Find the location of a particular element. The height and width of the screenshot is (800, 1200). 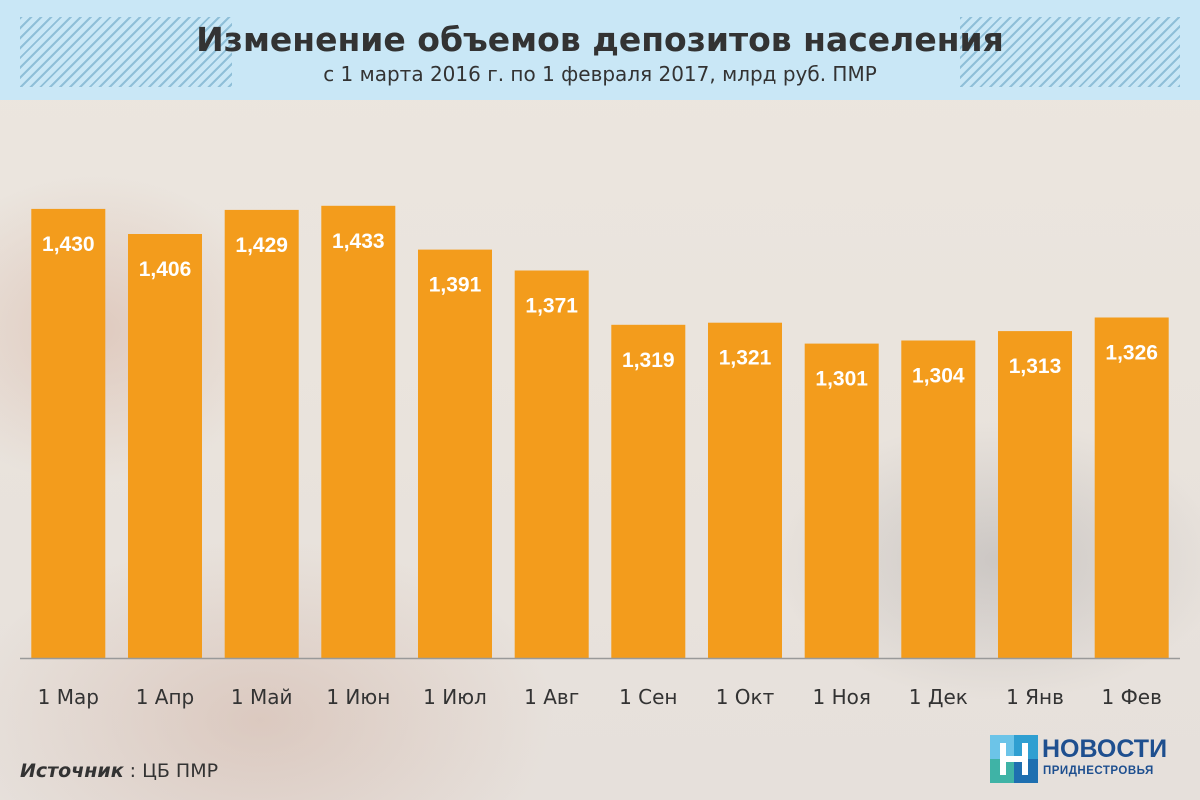

bar-value-label-9: 1,301 is located at coordinates (841, 379).